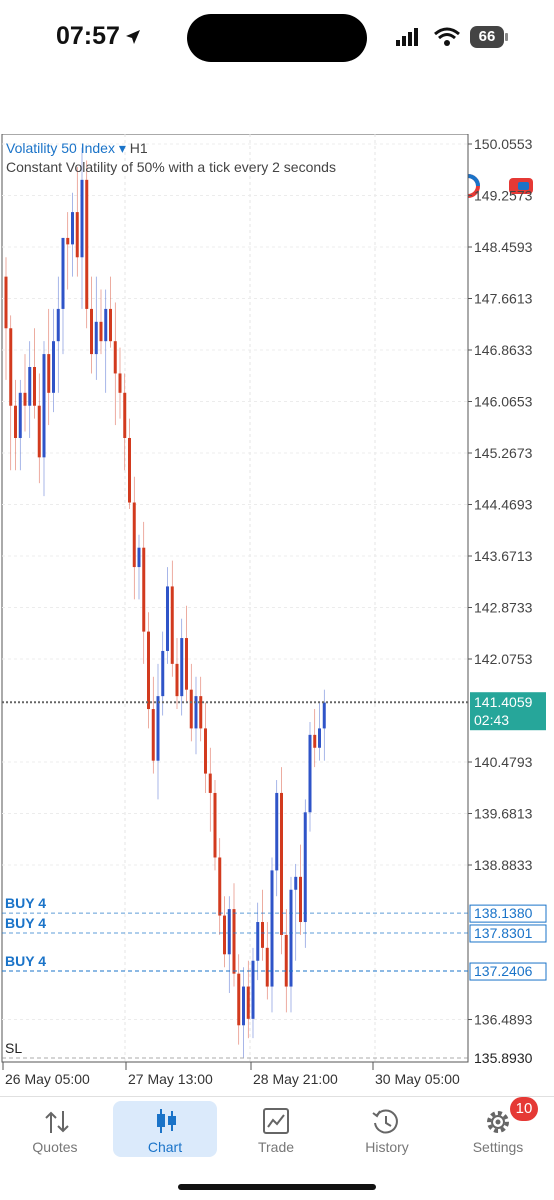 Image resolution: width=554 pixels, height=1200 pixels. What do you see at coordinates (170, 1079) in the screenshot?
I see `time-axis-label: 27 May 13:00` at bounding box center [170, 1079].